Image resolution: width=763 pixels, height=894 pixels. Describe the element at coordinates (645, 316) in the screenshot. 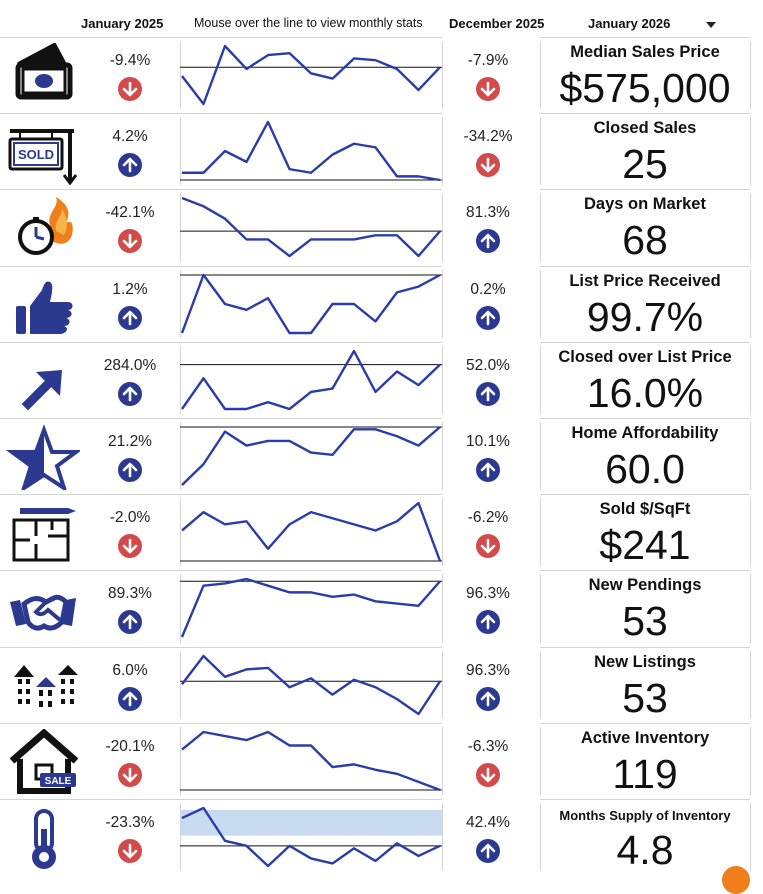

I see `metric-value: 99.7%` at that location.